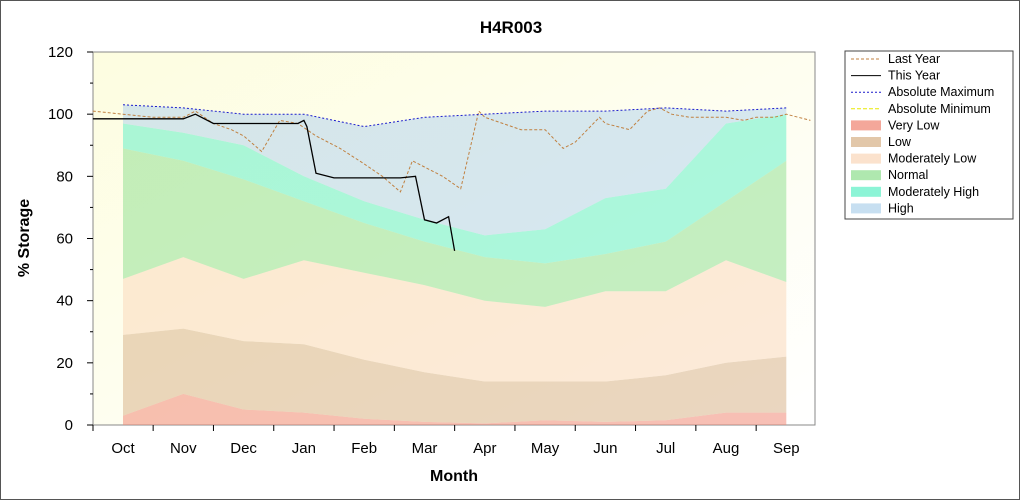 The height and width of the screenshot is (500, 1020). I want to click on legend-swatch-low, so click(866, 142).